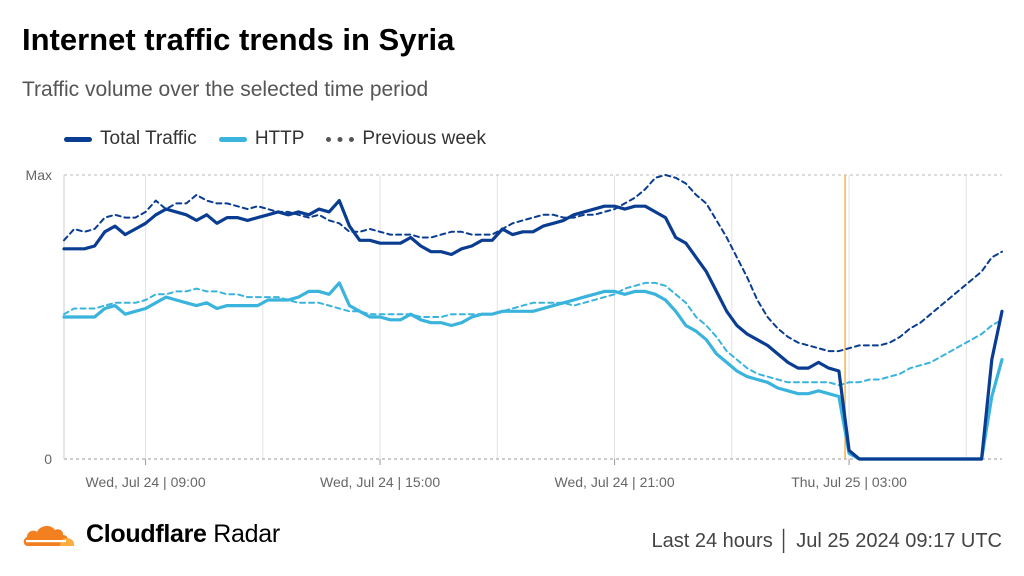 This screenshot has height=576, width=1024. What do you see at coordinates (849, 482) in the screenshot?
I see `x-tick-label-3: Thu, Jul 25 | 03:00` at bounding box center [849, 482].